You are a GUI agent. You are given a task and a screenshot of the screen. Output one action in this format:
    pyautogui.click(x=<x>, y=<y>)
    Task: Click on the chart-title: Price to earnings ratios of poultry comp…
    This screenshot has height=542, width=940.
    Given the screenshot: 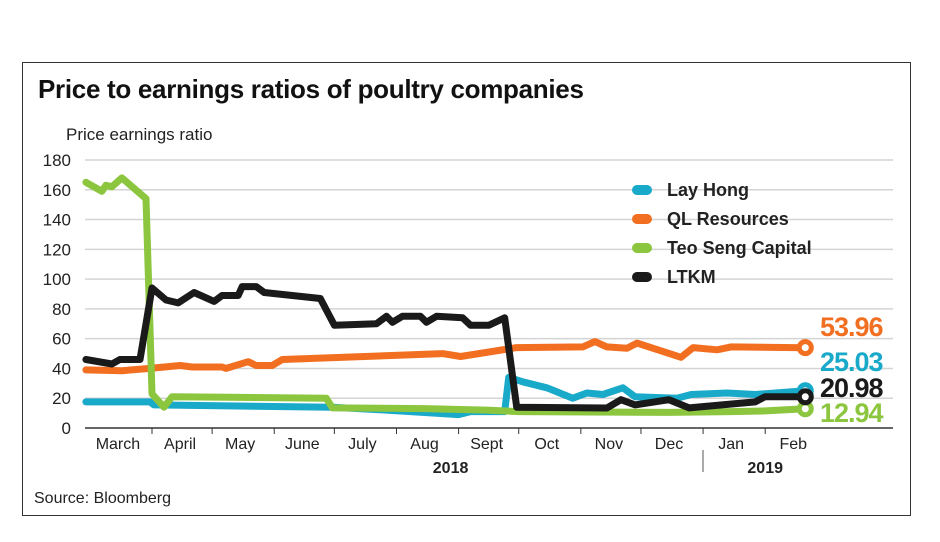 What is the action you would take?
    pyautogui.click(x=311, y=89)
    